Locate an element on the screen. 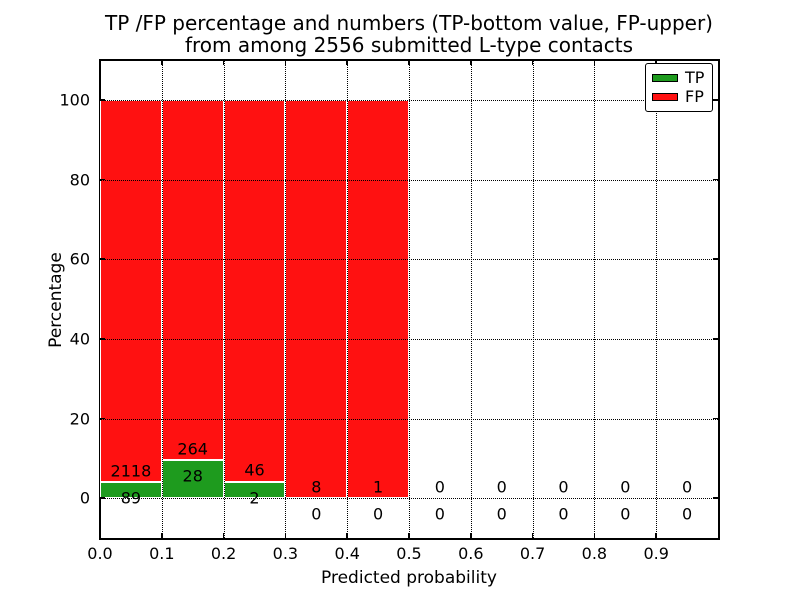 This screenshot has height=600, width=800. fp-count-label: 2118 is located at coordinates (131, 471).